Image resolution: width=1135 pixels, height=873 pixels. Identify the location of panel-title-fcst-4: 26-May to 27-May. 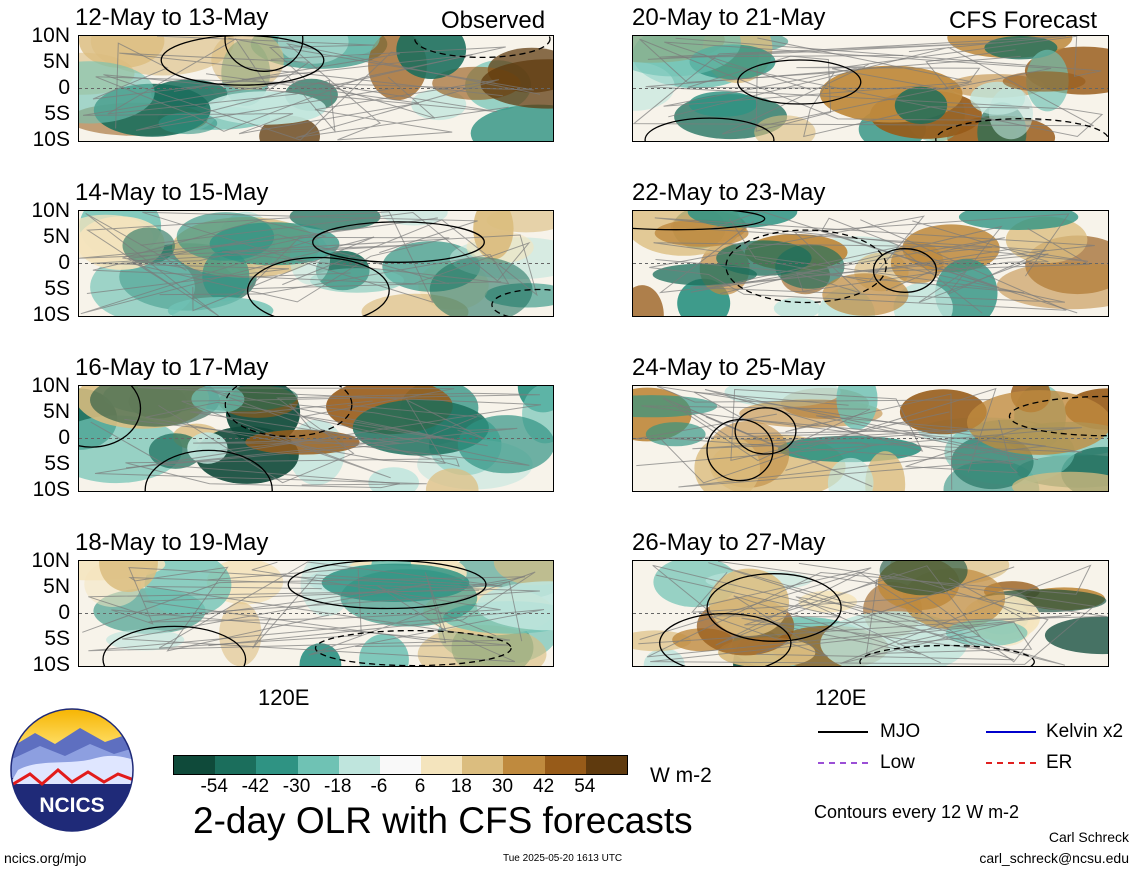
(729, 542).